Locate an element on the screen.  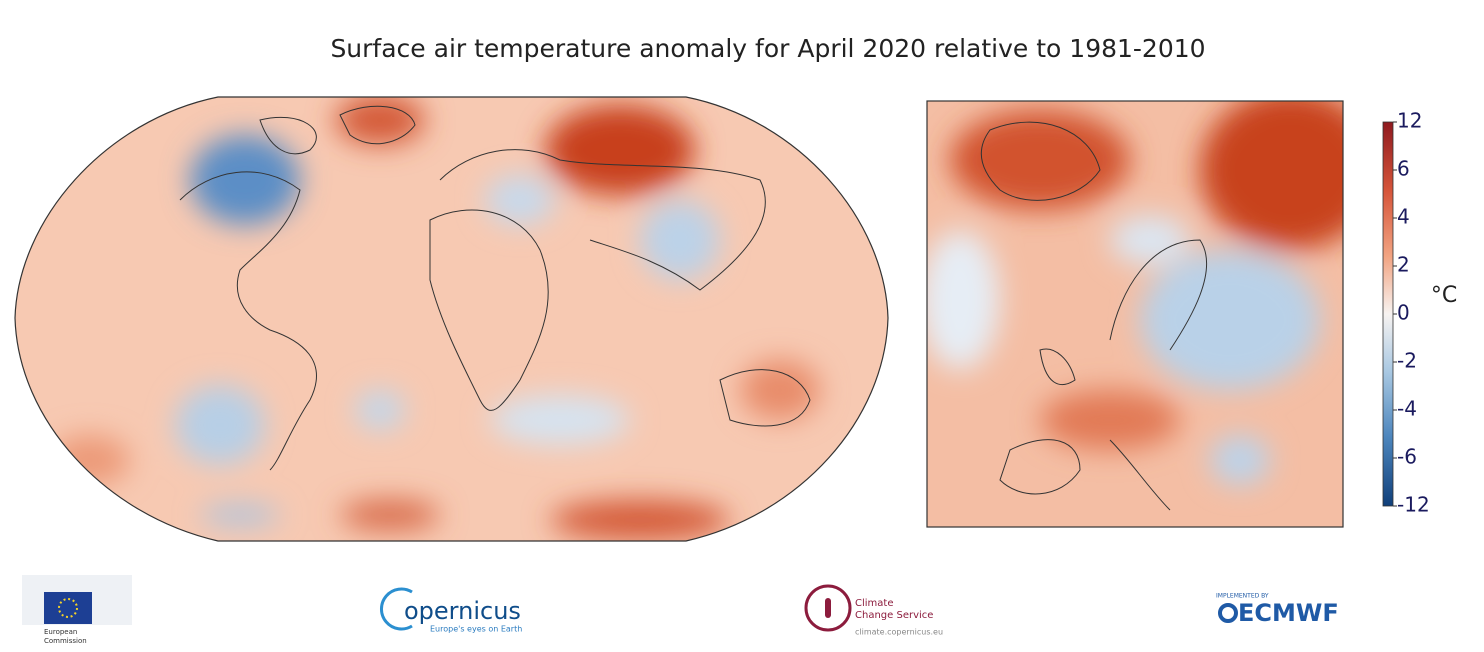
colorbar-tick-label: -4 is located at coordinates (1407, 409).